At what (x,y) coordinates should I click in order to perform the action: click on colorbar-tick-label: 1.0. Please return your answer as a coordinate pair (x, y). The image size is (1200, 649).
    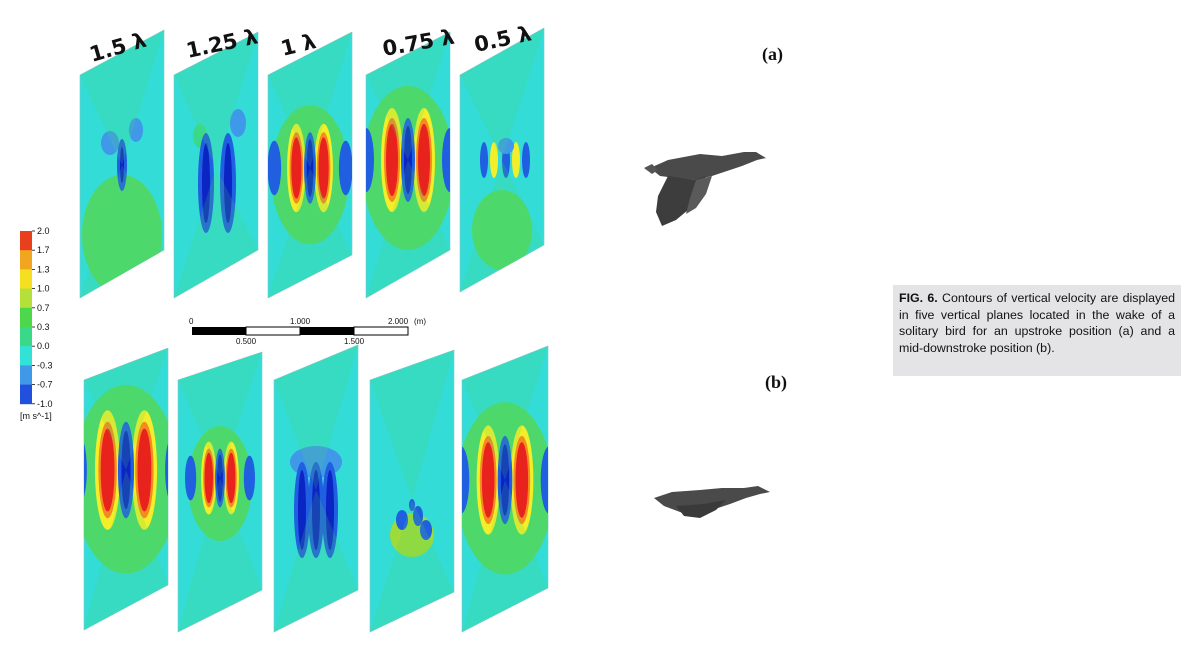
    Looking at the image, I should click on (43, 289).